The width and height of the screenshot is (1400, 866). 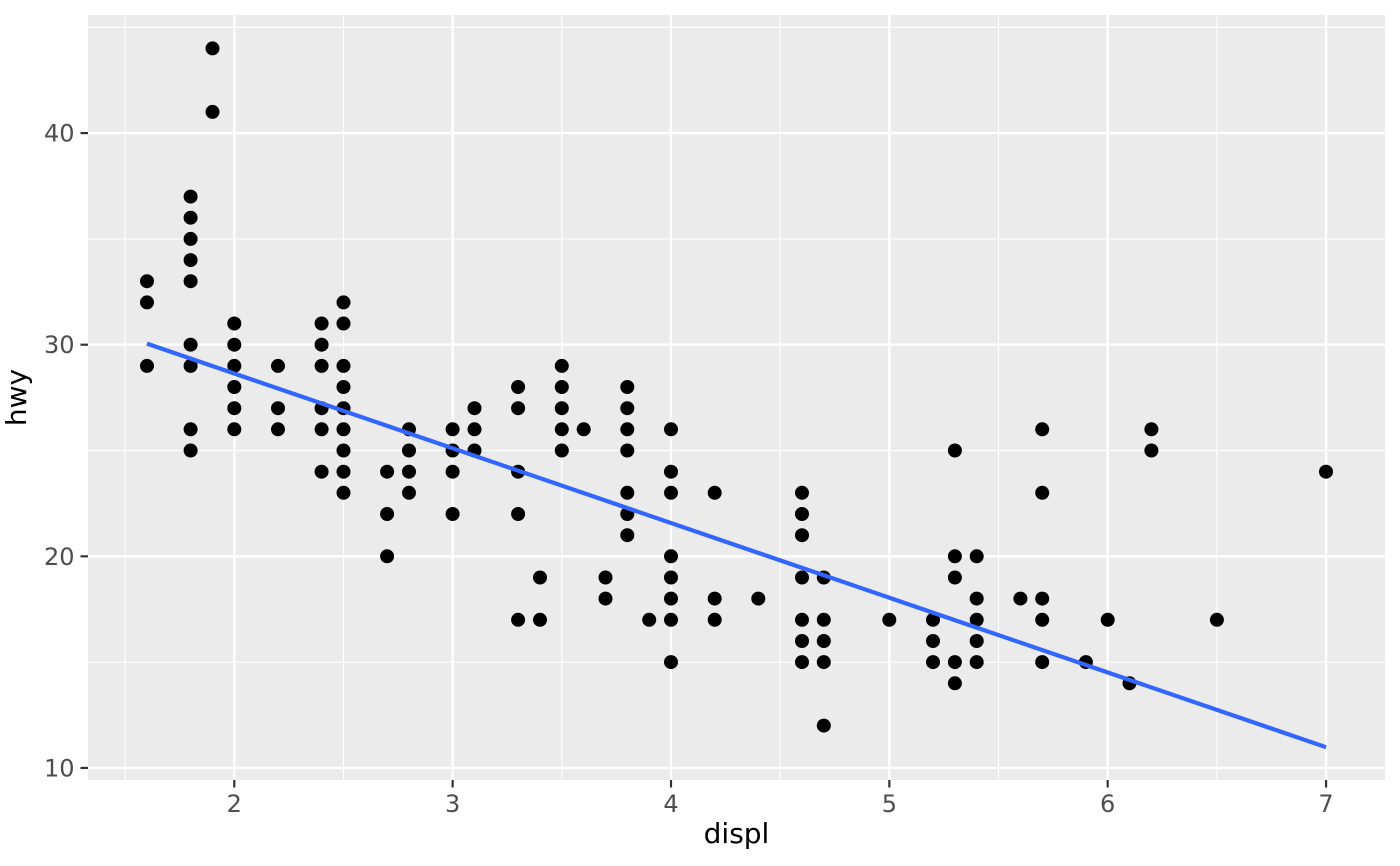 What do you see at coordinates (59, 345) in the screenshot?
I see `y-tick-label: 30` at bounding box center [59, 345].